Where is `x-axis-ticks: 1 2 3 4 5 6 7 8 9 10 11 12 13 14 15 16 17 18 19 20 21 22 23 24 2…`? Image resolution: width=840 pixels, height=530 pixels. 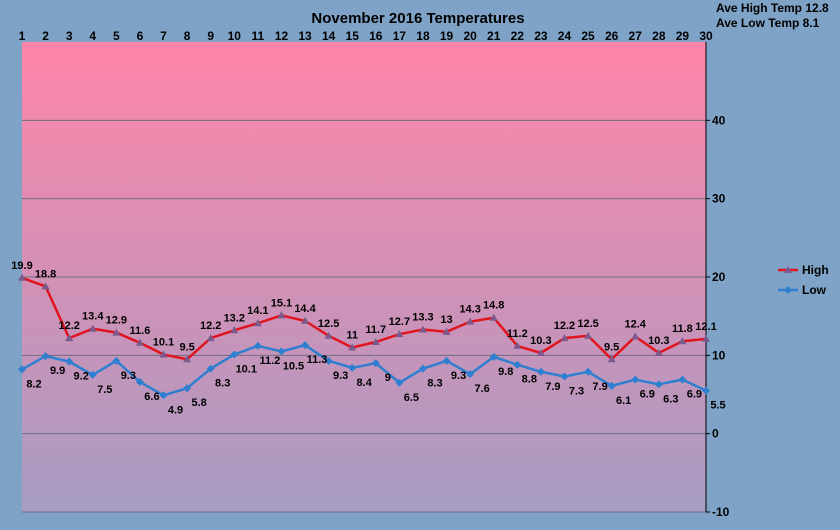 x-axis-ticks: 1 2 3 4 5 6 7 8 9 10 11 12 13 14 15 16 17 18 19 20 21 22 23 24 2… is located at coordinates (366, 36).